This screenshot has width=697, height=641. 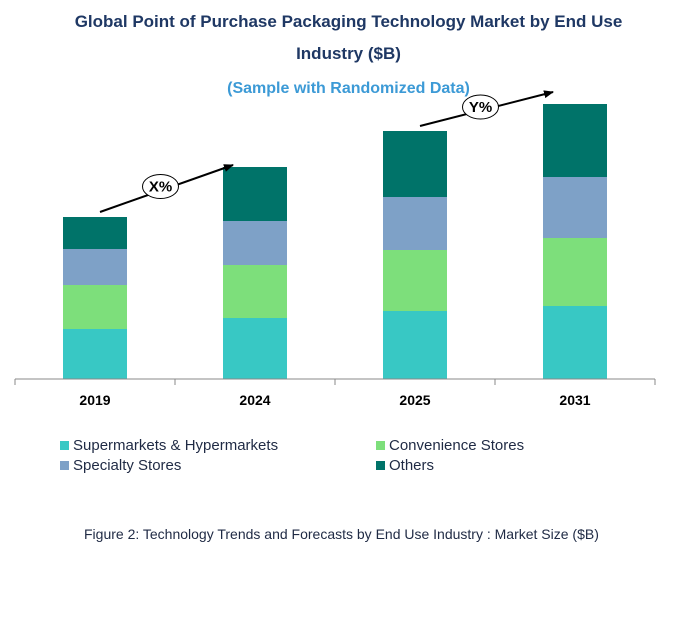 I want to click on bar-2024-convenience-stores, so click(x=255, y=291).